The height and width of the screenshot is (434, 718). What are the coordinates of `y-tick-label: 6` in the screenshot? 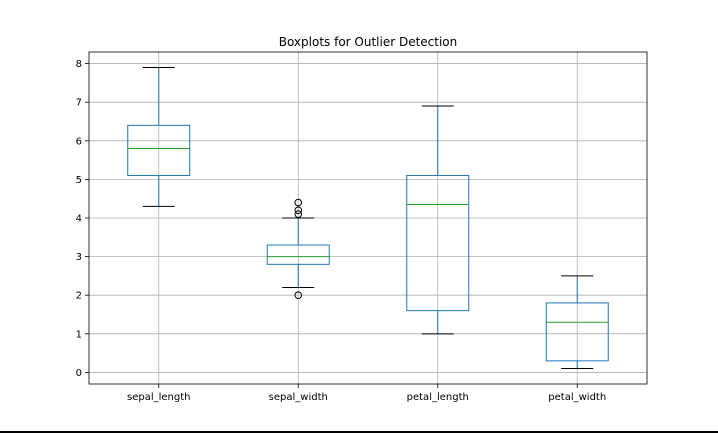 It's located at (79, 141).